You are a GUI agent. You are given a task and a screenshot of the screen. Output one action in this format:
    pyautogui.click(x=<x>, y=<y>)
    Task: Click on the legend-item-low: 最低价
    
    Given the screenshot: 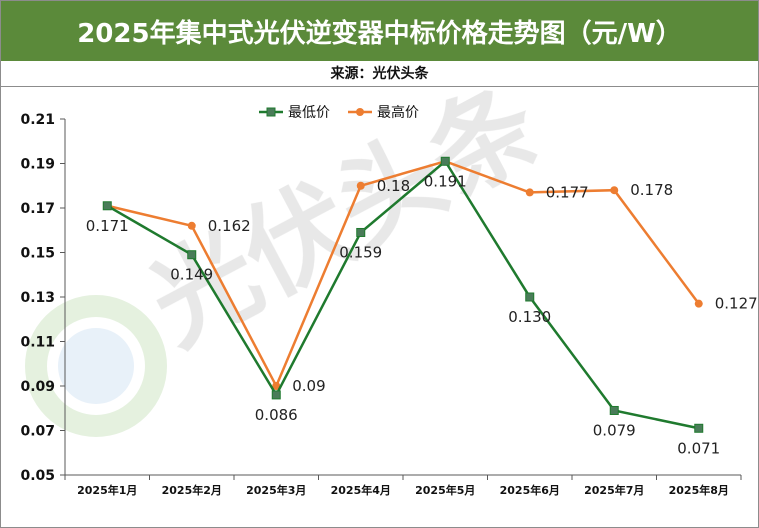 What is the action you would take?
    pyautogui.click(x=294, y=113)
    